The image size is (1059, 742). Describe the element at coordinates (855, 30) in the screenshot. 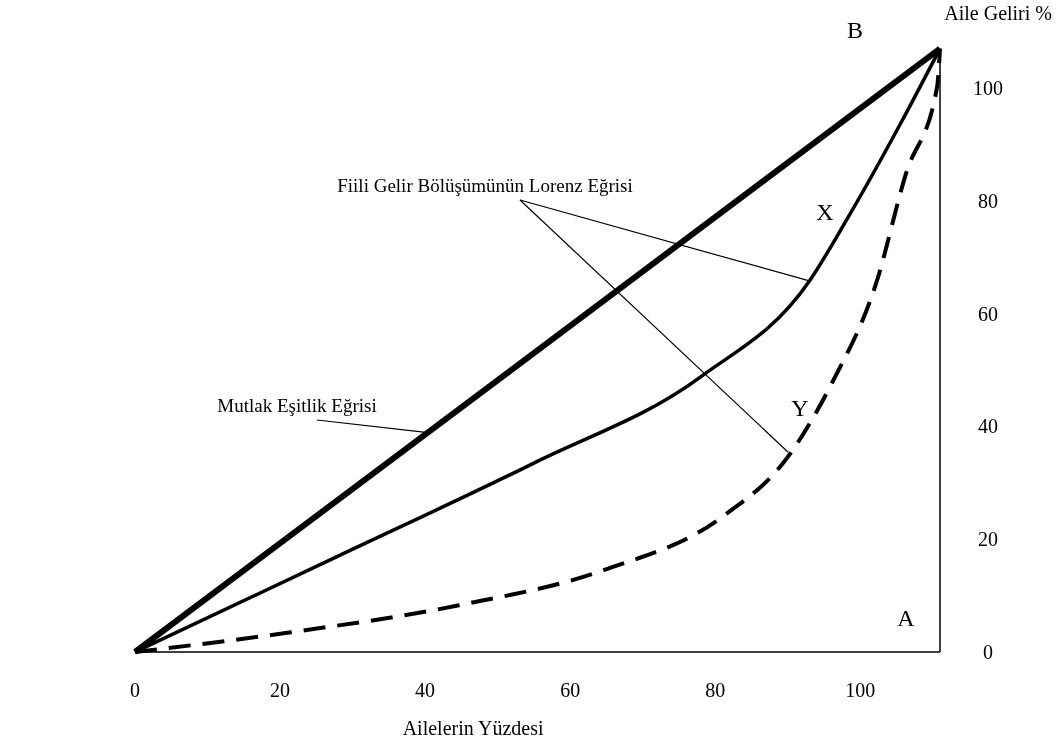

I see `text: B` at that location.